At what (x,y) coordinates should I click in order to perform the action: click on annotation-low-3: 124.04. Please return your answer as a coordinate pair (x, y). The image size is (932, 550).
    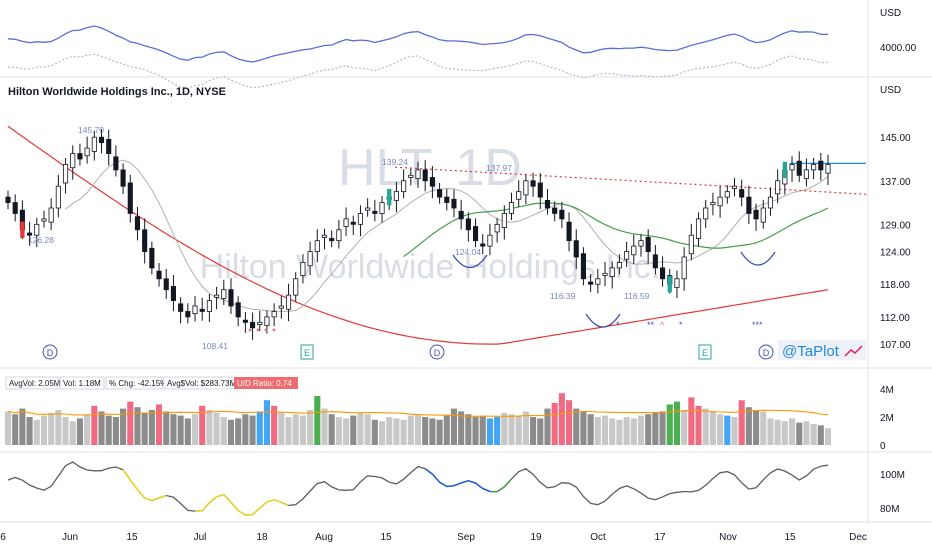
    Looking at the image, I should click on (468, 252).